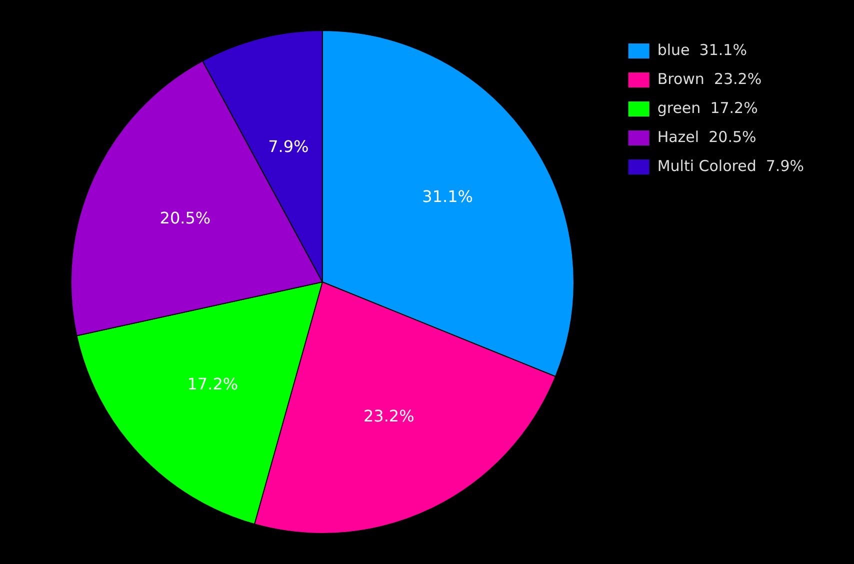 The height and width of the screenshot is (564, 854). Describe the element at coordinates (212, 384) in the screenshot. I see `data-label: 17.2%` at that location.